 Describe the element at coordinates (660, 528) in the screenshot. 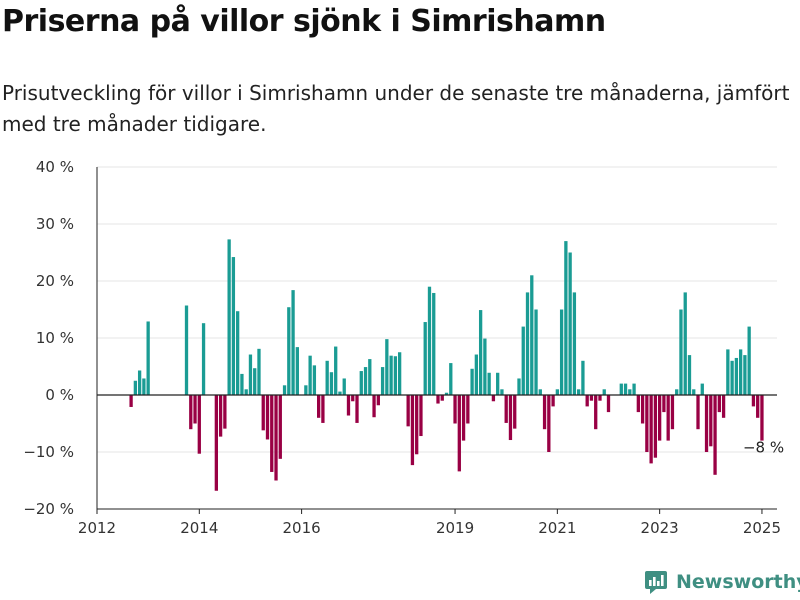

I see `x-tick-label: 2023` at that location.